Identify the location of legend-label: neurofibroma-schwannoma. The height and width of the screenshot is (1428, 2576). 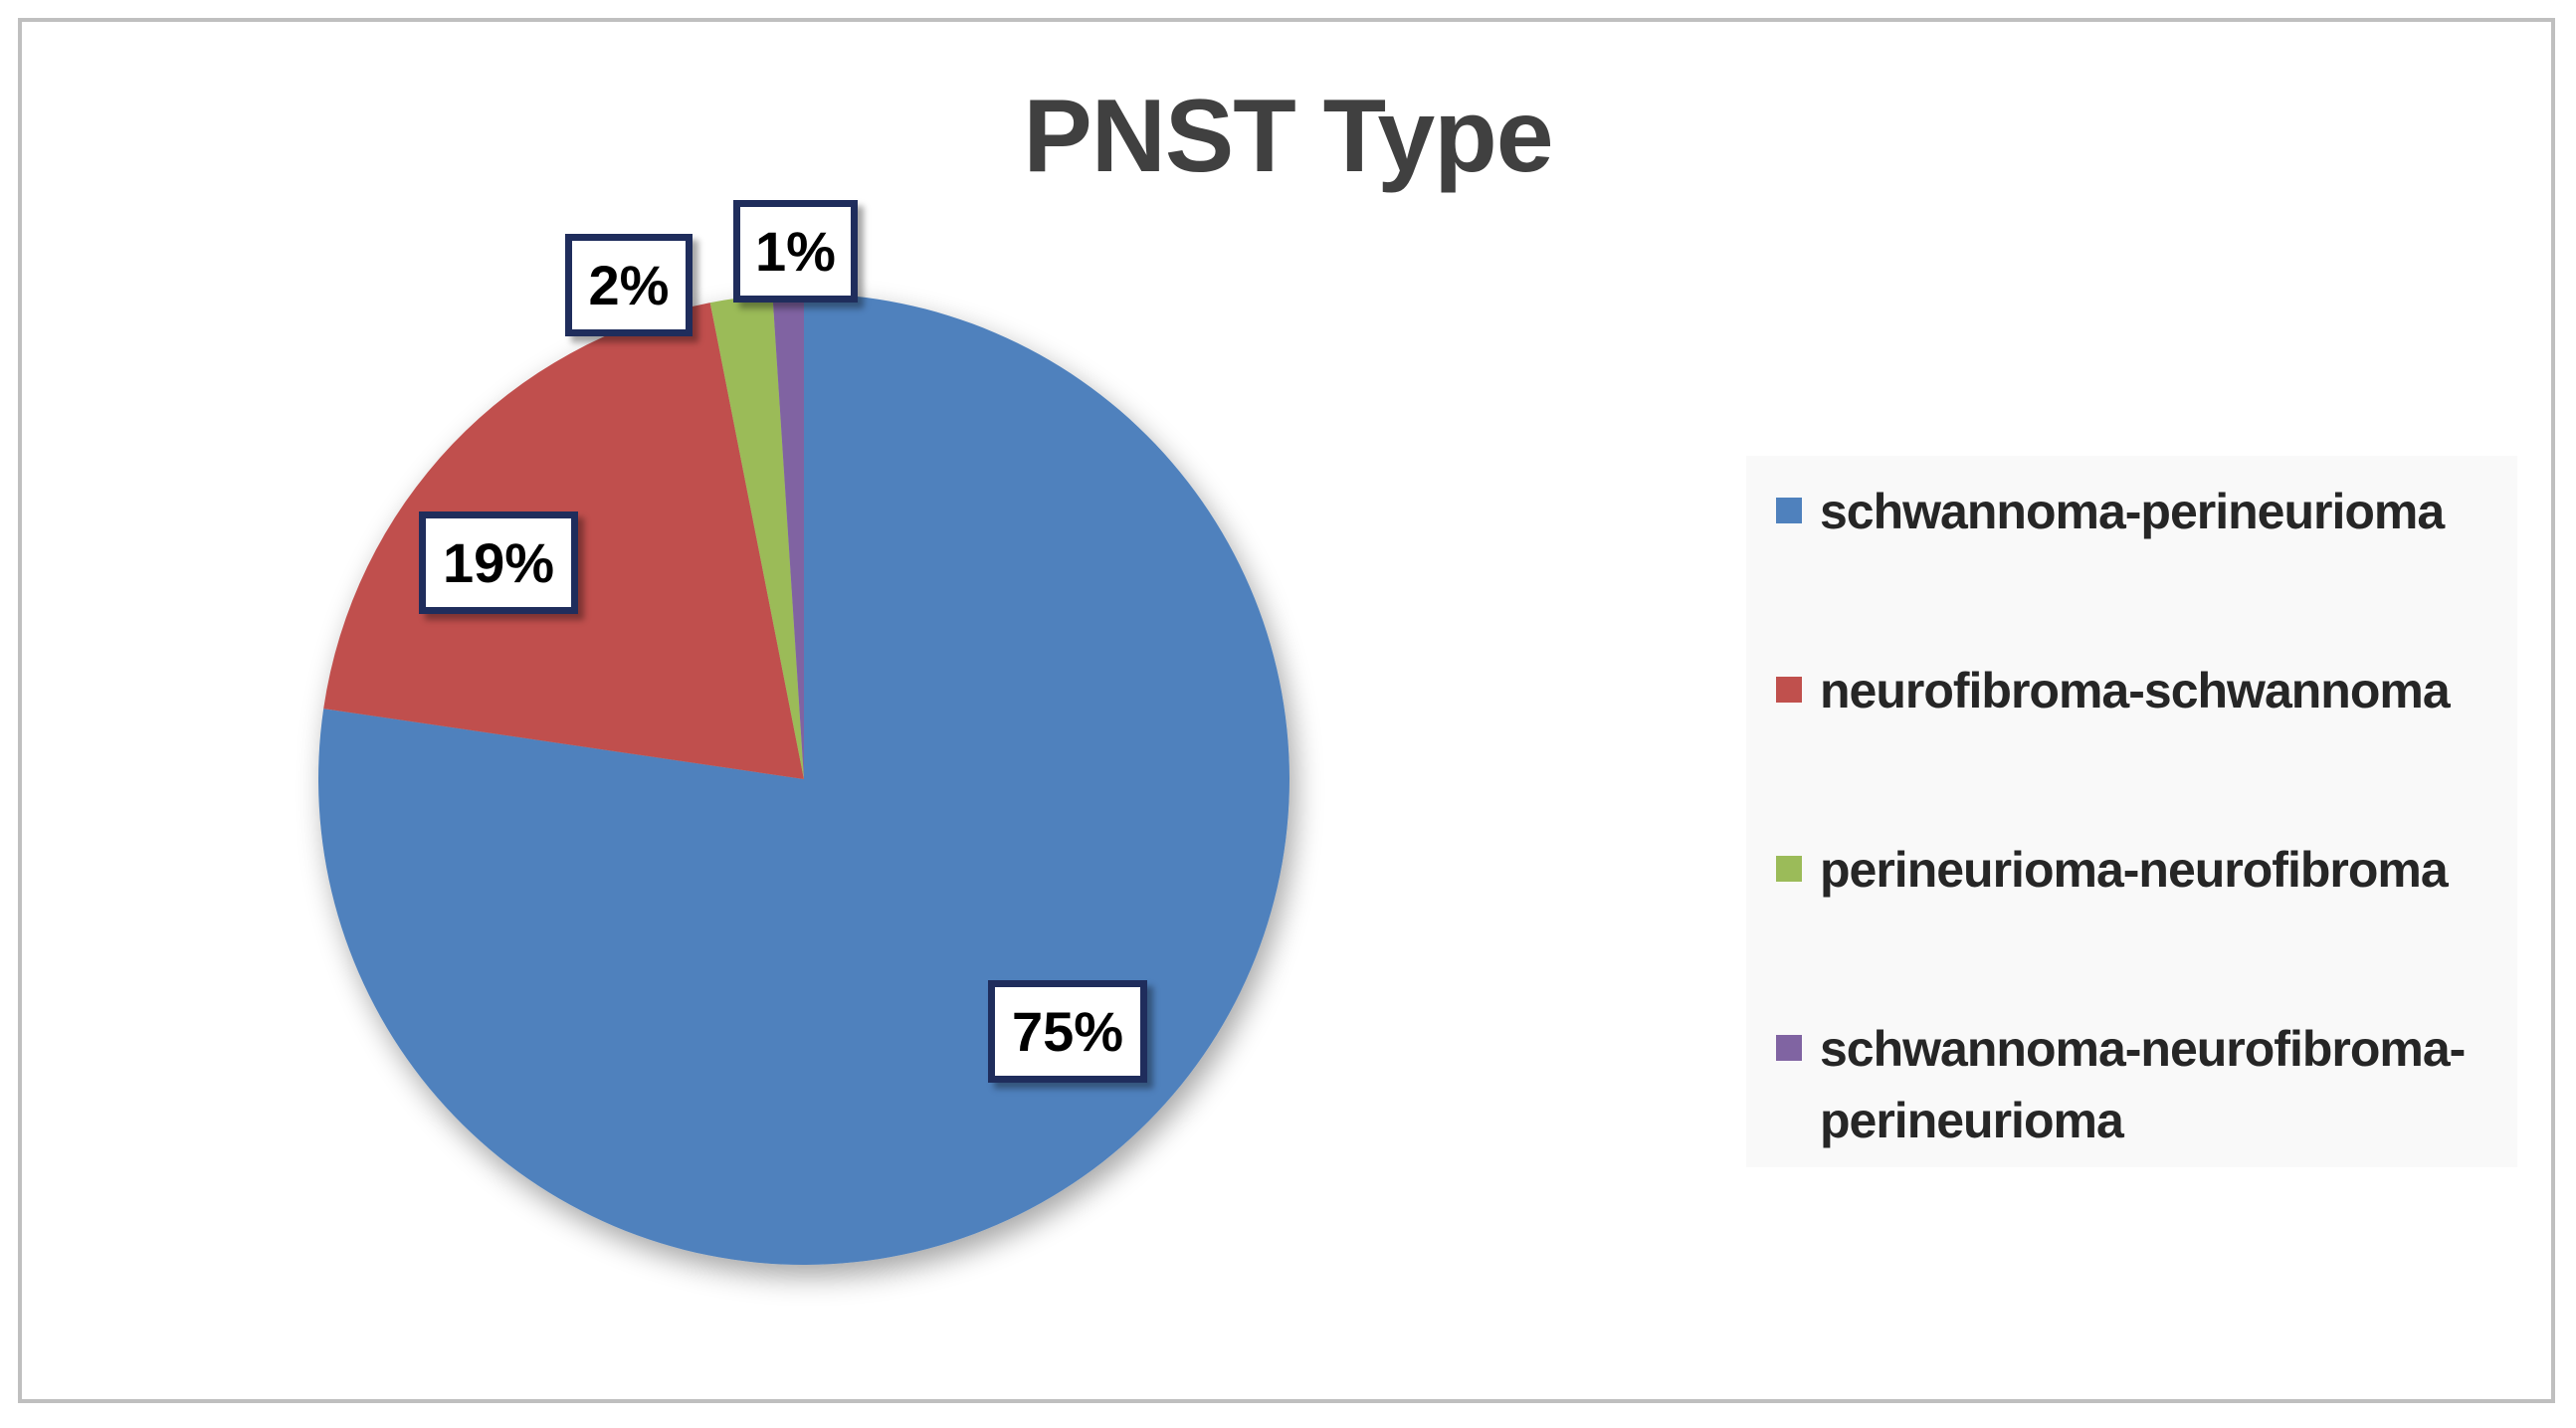
(2135, 690).